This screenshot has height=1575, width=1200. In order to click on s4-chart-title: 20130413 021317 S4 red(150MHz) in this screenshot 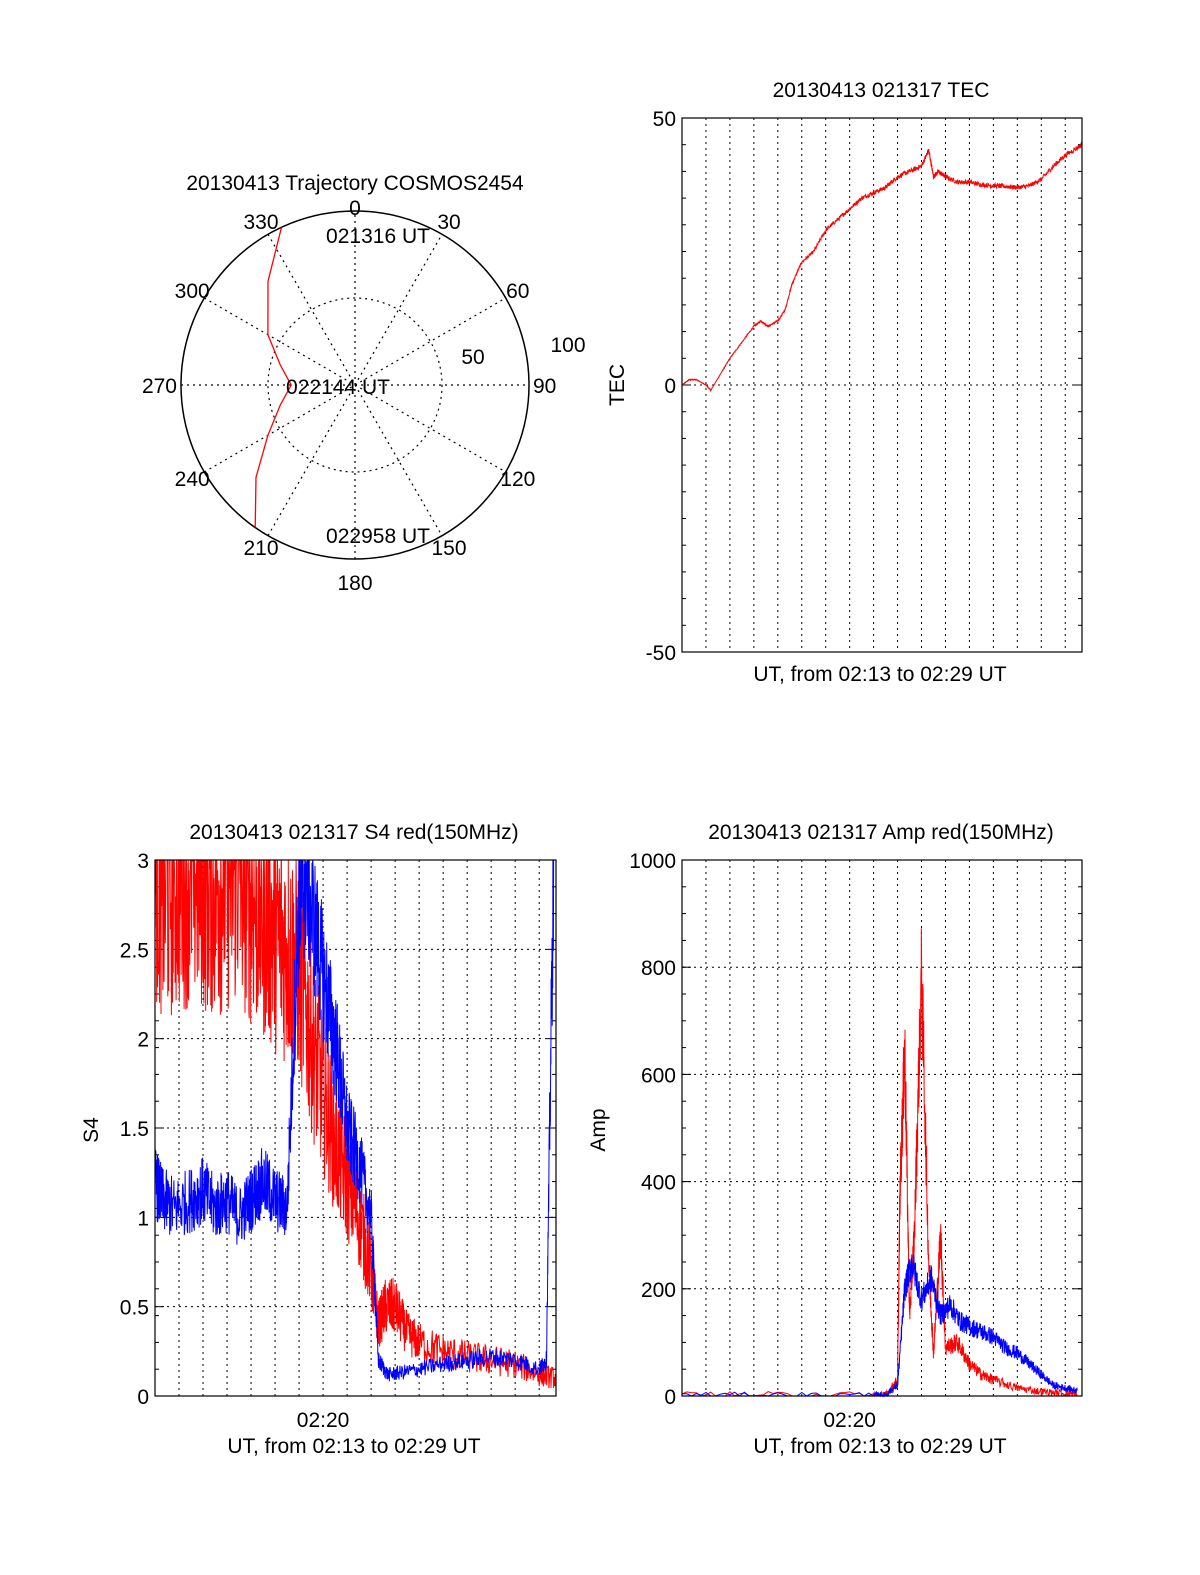, I will do `click(353, 832)`.